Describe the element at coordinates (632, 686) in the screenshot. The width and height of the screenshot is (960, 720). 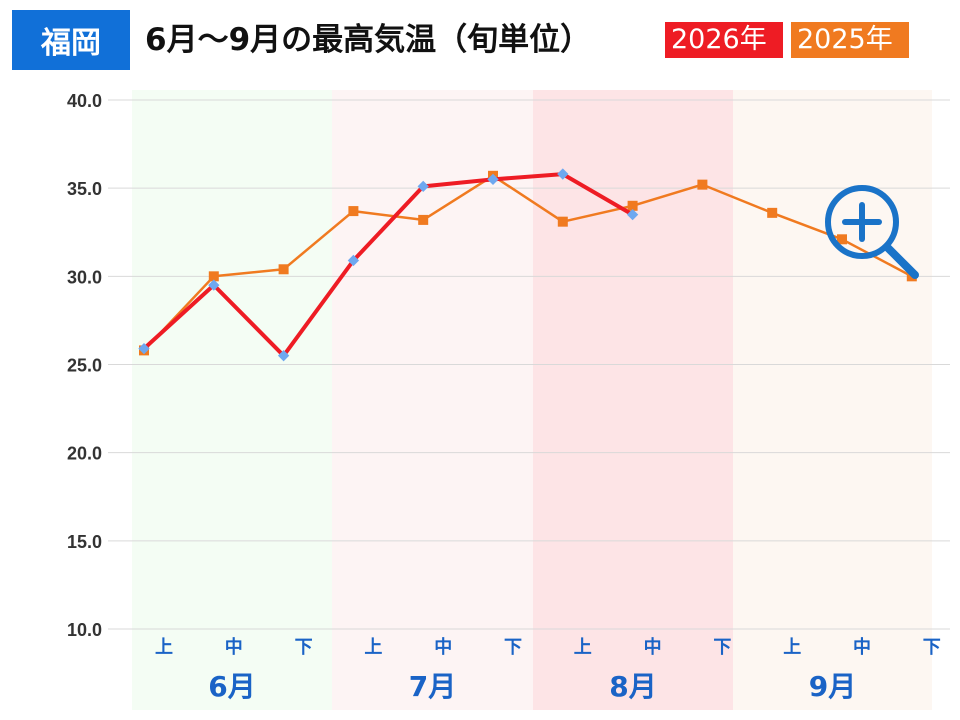
I see `month-label: 8月` at that location.